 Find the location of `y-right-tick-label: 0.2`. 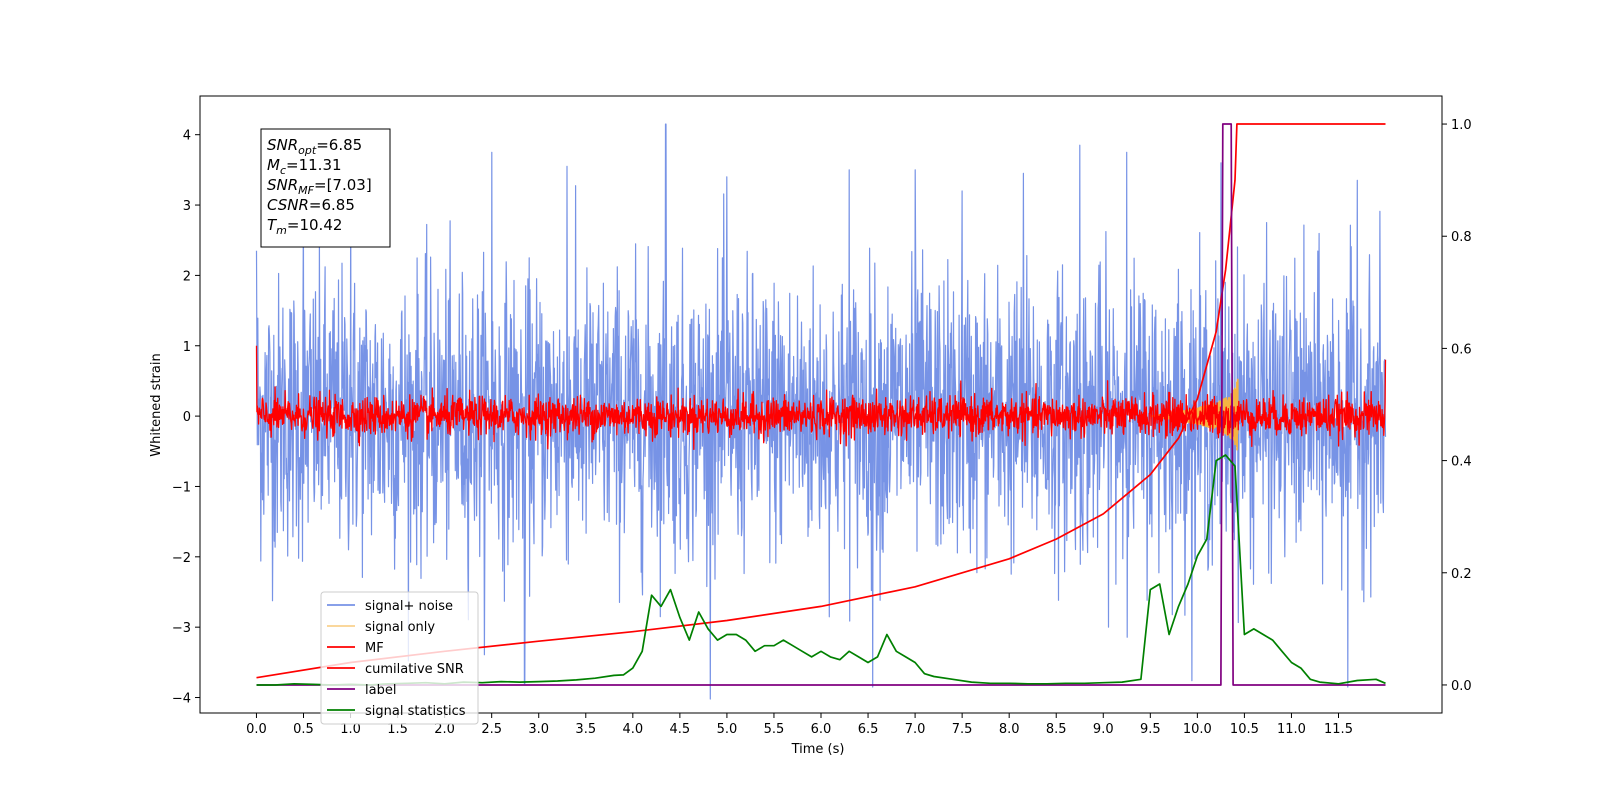

y-right-tick-label: 0.2 is located at coordinates (1461, 574).